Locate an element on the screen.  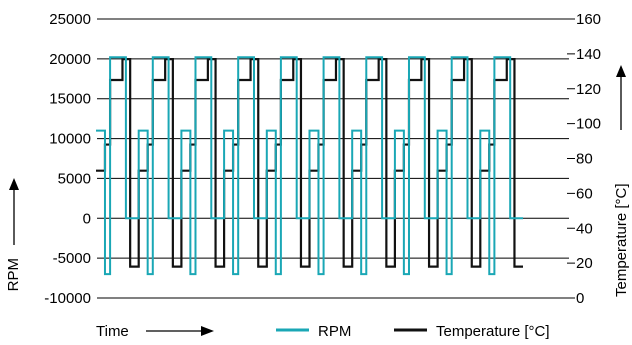
right-tick-label: 160 is located at coordinates (588, 19).